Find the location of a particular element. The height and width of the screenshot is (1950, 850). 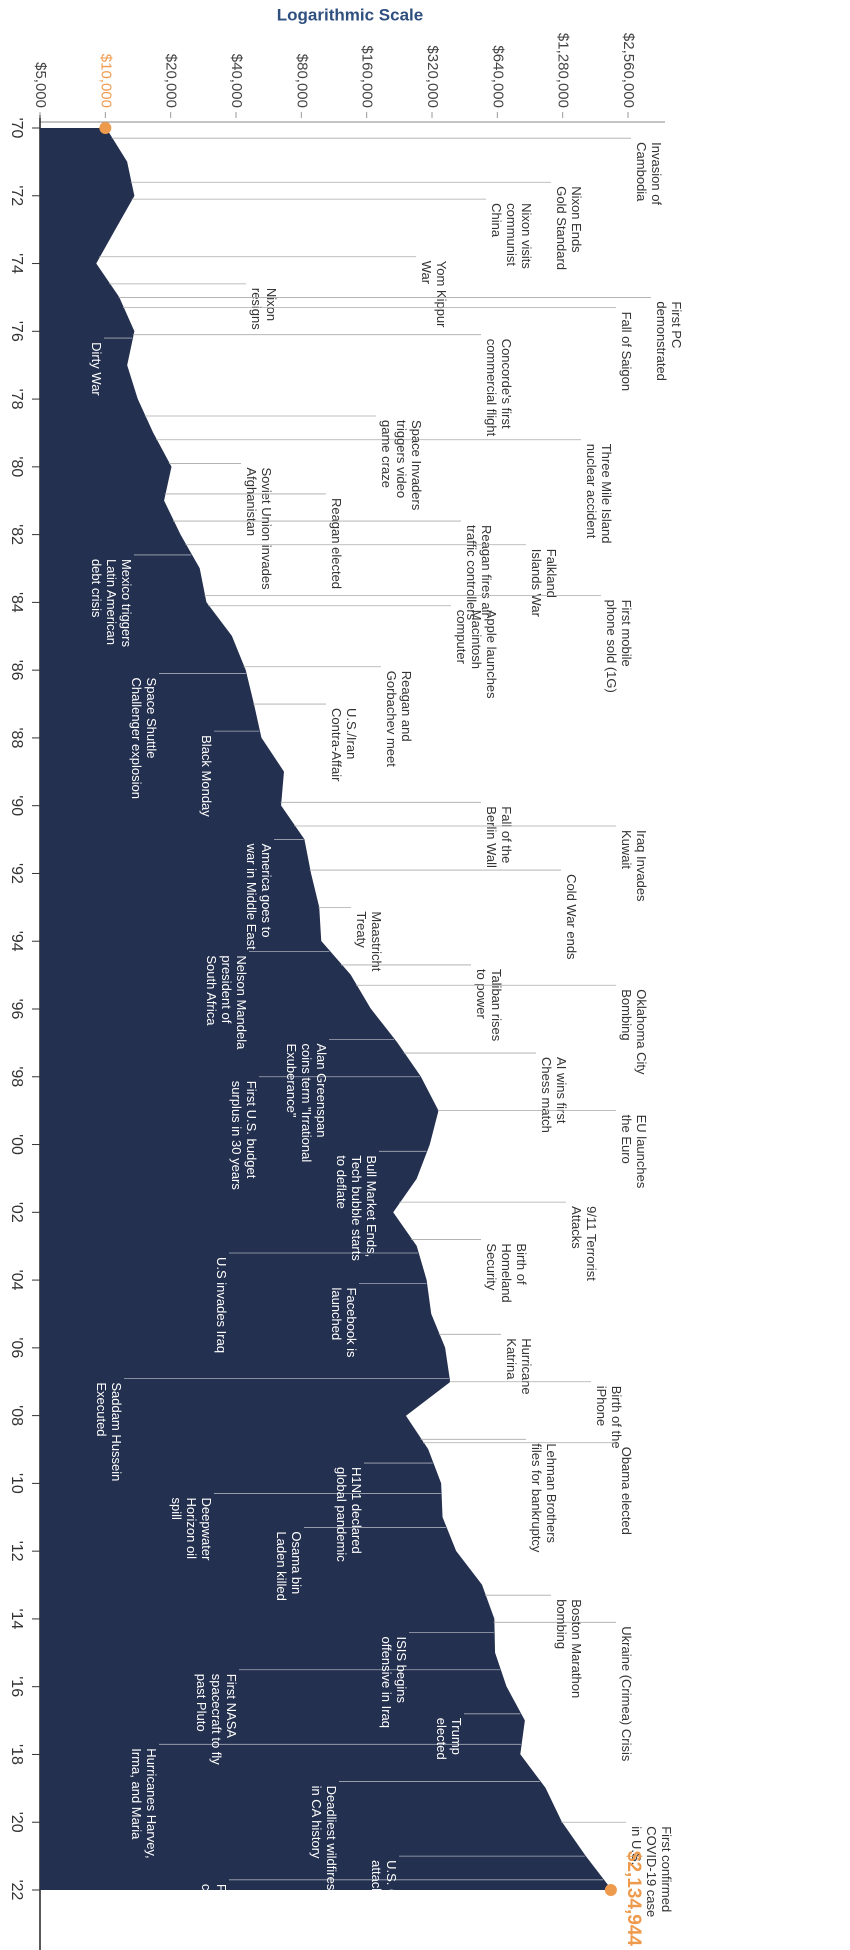

x-tick-label: '22 is located at coordinates (16, 1890).